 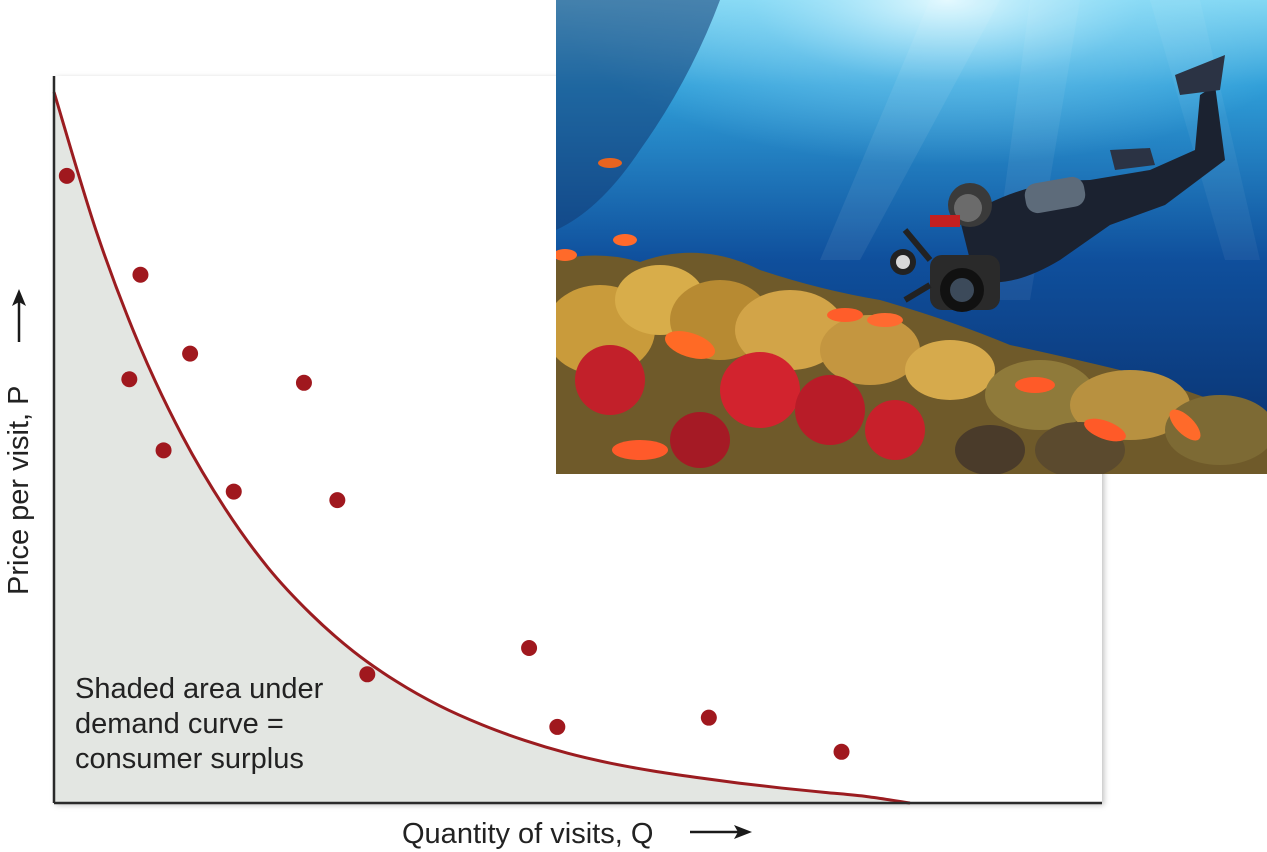 What do you see at coordinates (199, 689) in the screenshot?
I see `annotation-line-1: Shaded area under` at bounding box center [199, 689].